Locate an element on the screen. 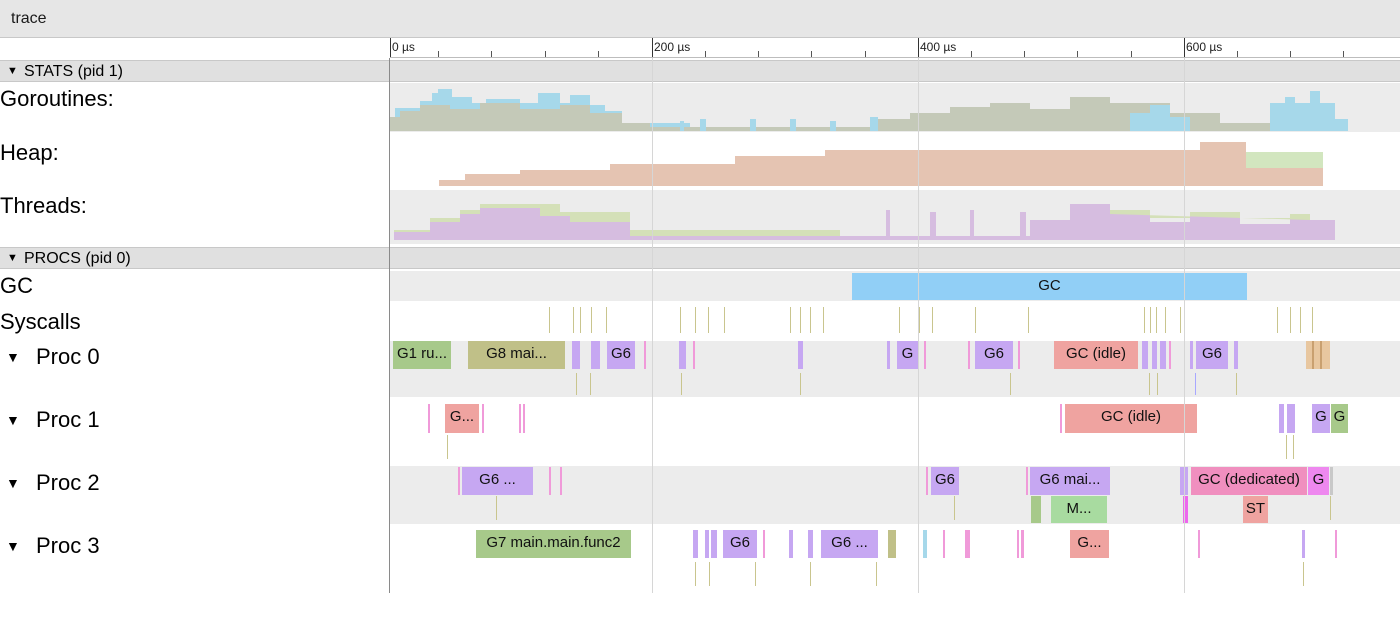 The image size is (1400, 620). proc-2-toggle-icon: ▼ is located at coordinates (13, 483).